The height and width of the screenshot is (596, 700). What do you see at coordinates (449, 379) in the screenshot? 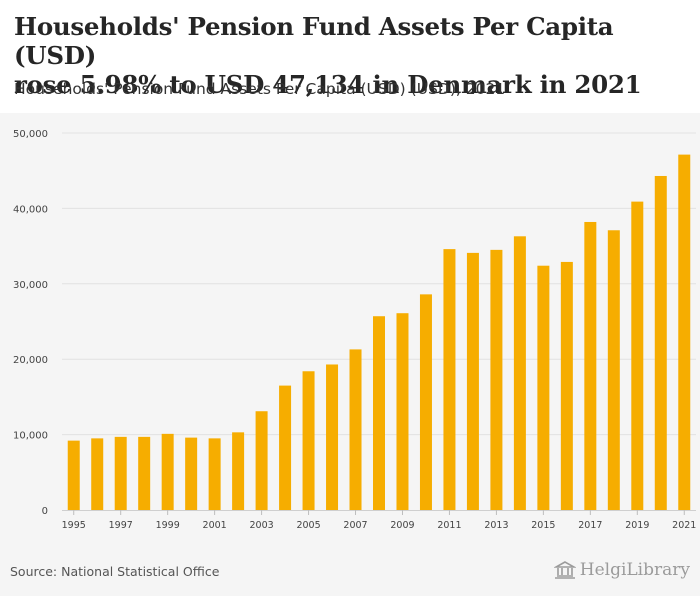
I see `bar-2011` at bounding box center [449, 379].